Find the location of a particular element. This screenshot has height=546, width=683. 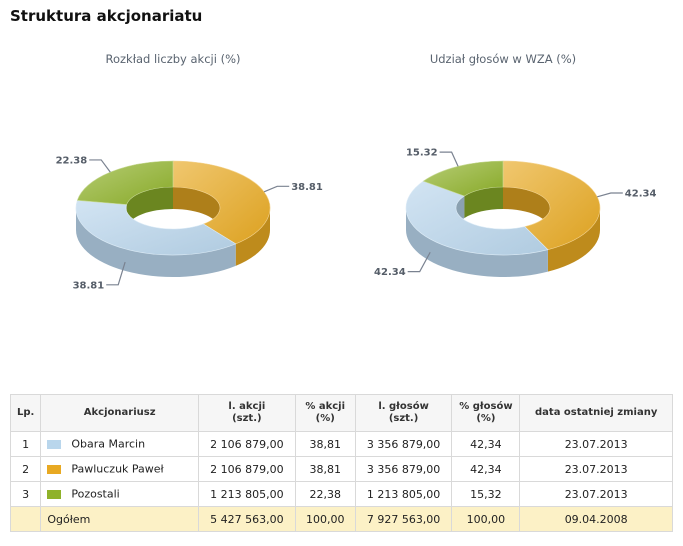

cell-total-votes: 7 927 563,00 is located at coordinates (403, 519).